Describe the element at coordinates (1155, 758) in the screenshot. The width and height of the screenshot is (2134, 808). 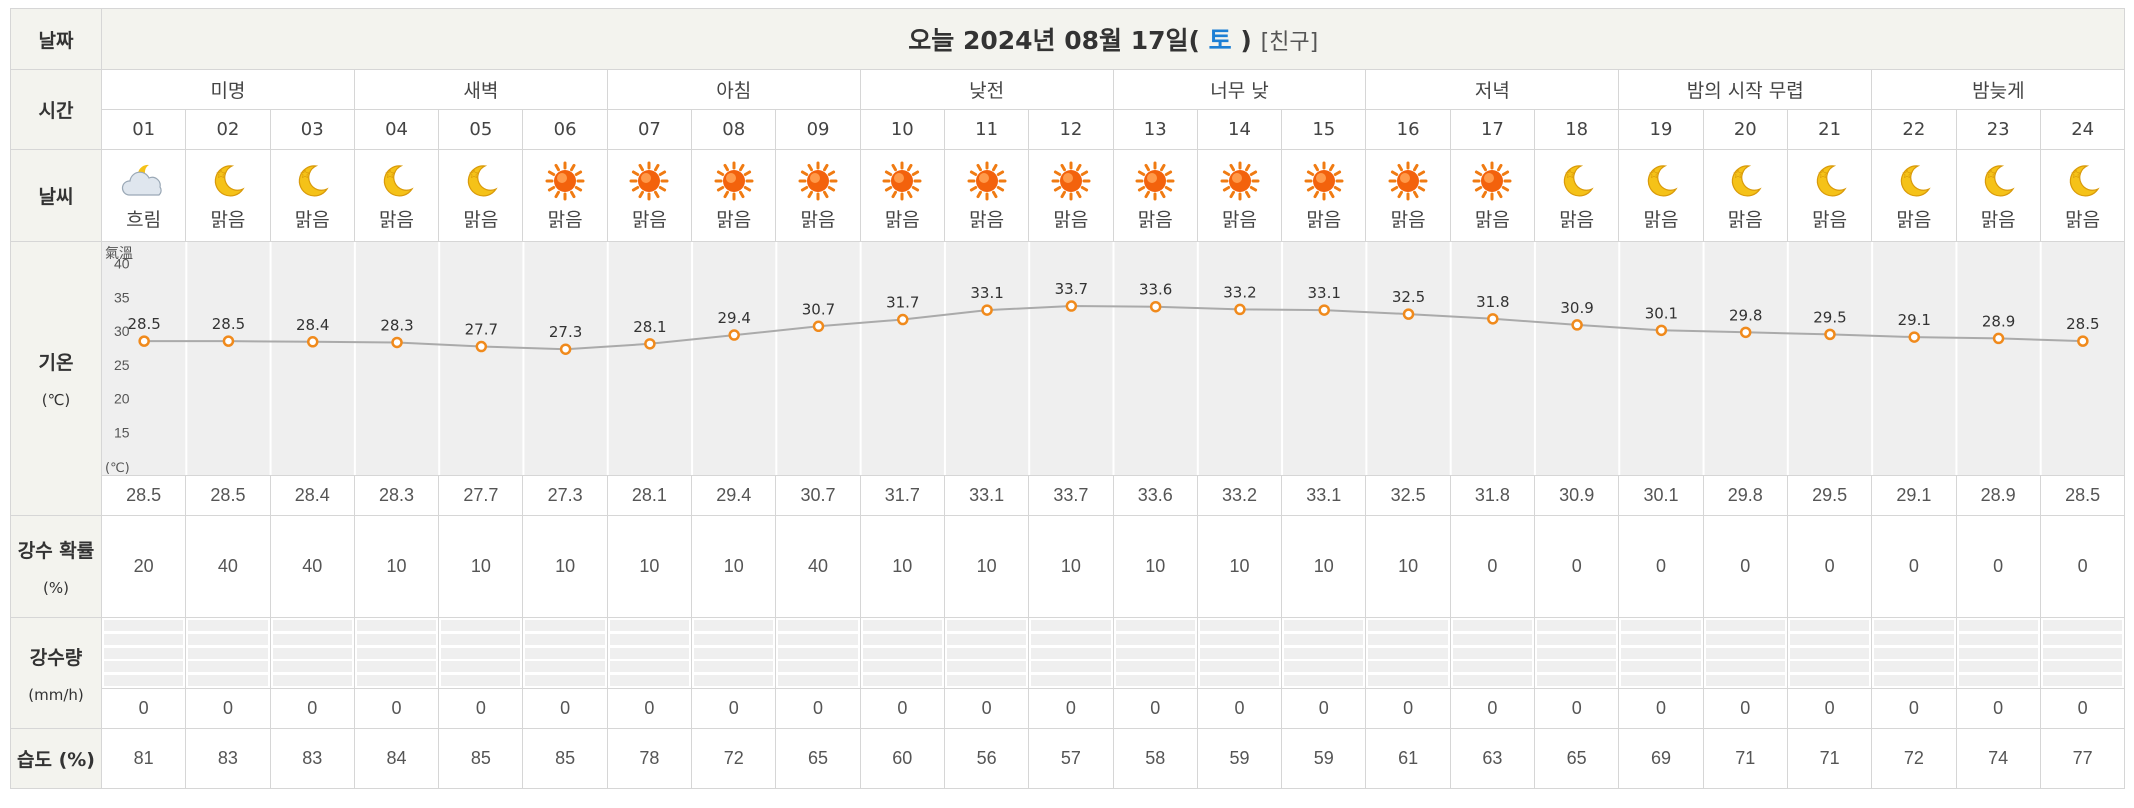
I see `humidity-value: 58` at that location.